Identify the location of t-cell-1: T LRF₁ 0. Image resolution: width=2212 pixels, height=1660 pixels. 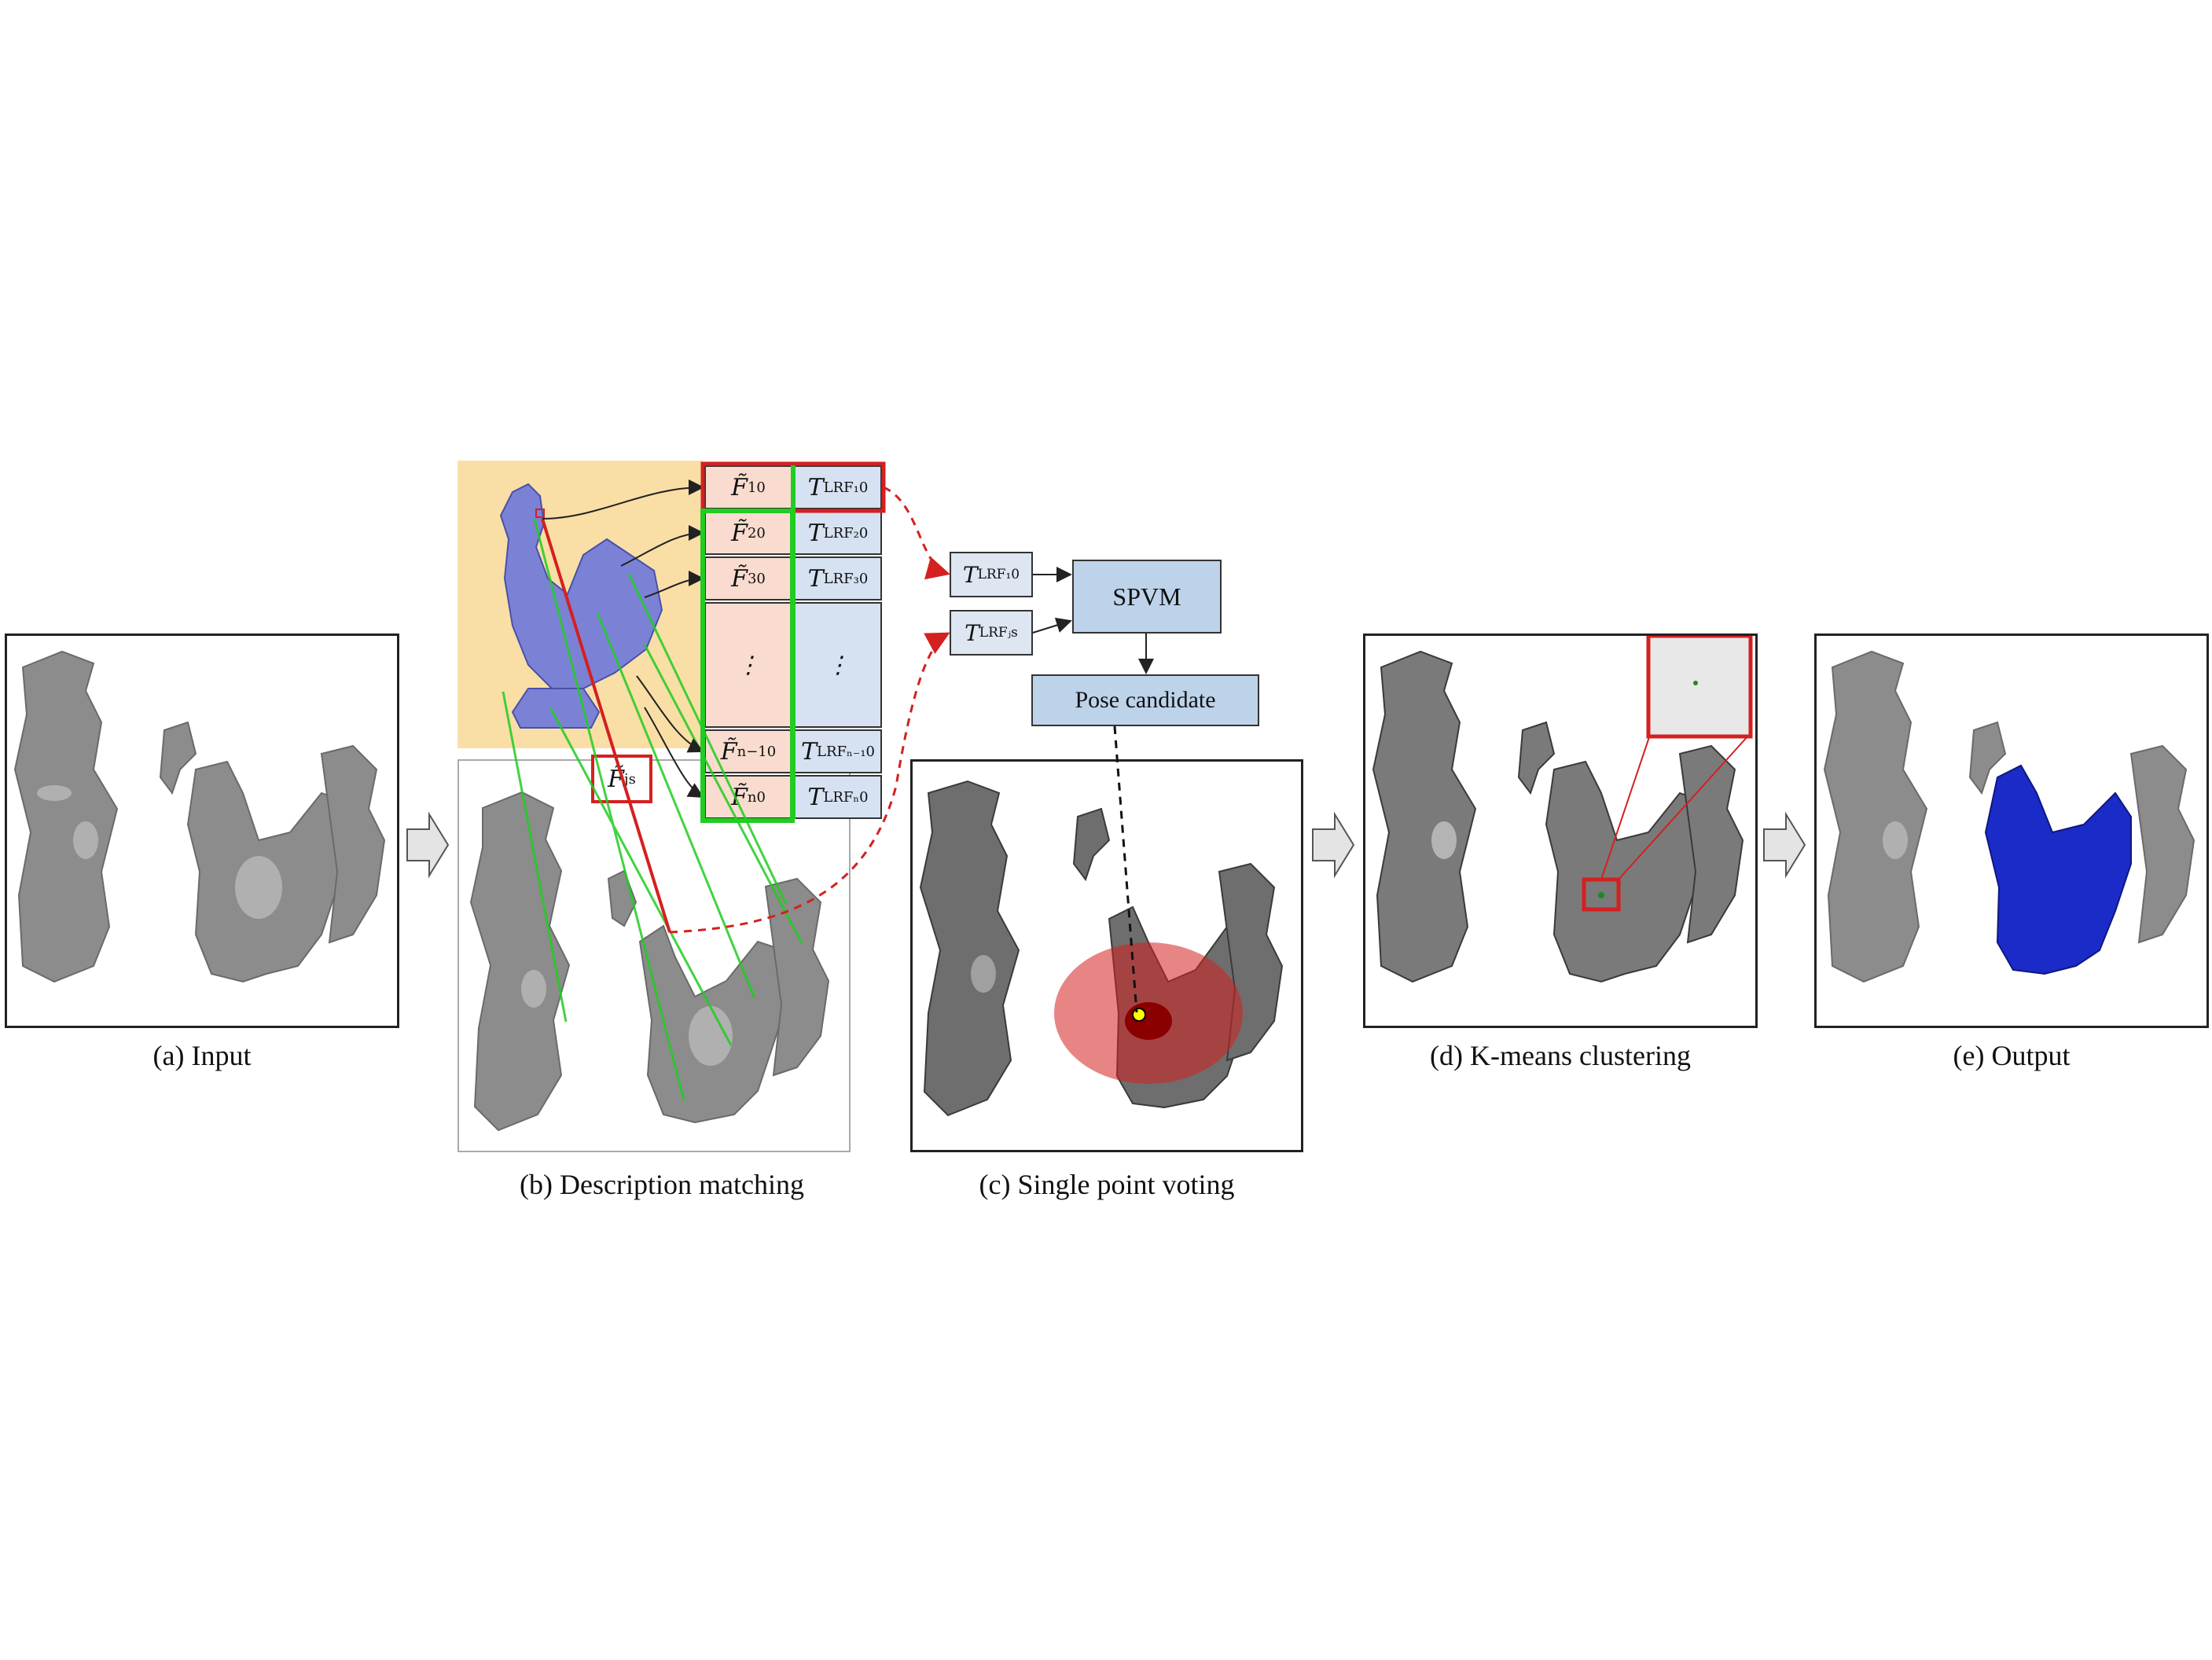
(838, 487).